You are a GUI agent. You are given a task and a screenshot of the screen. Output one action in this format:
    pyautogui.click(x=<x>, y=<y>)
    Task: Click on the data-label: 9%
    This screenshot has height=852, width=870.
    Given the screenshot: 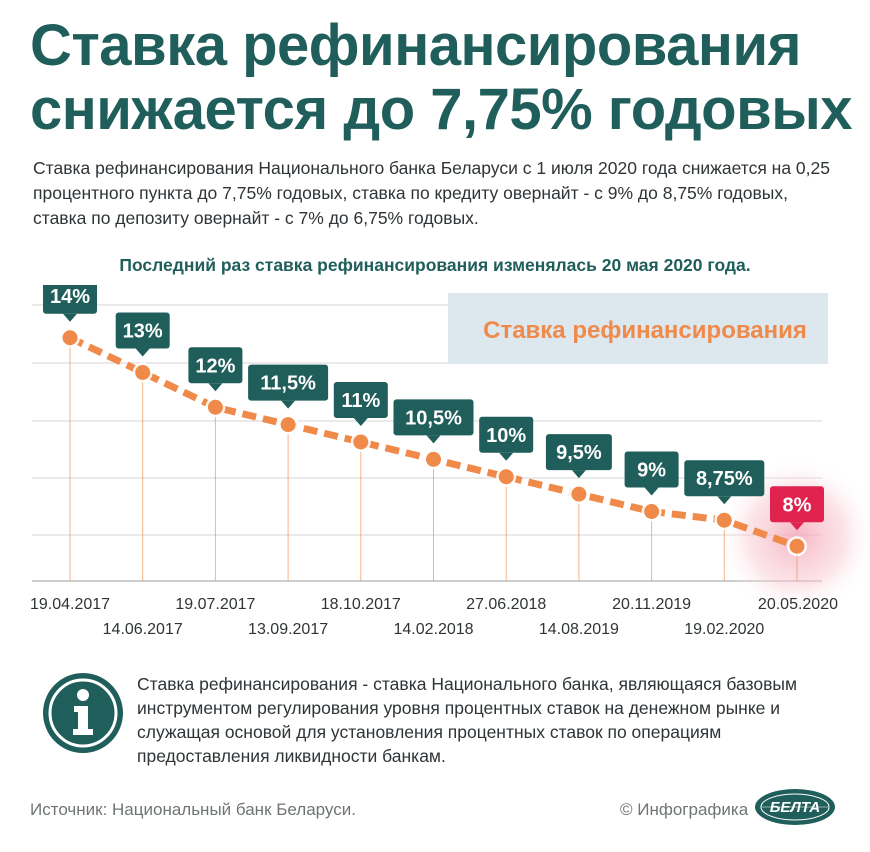 What is the action you would take?
    pyautogui.click(x=651, y=473)
    